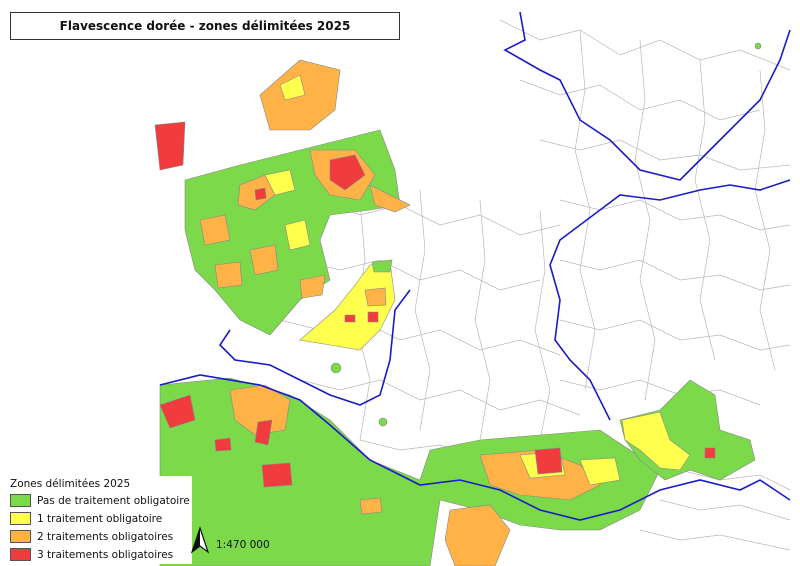 The width and height of the screenshot is (800, 566). Describe the element at coordinates (690, 261) in the screenshot. I see `zone-east` at that location.